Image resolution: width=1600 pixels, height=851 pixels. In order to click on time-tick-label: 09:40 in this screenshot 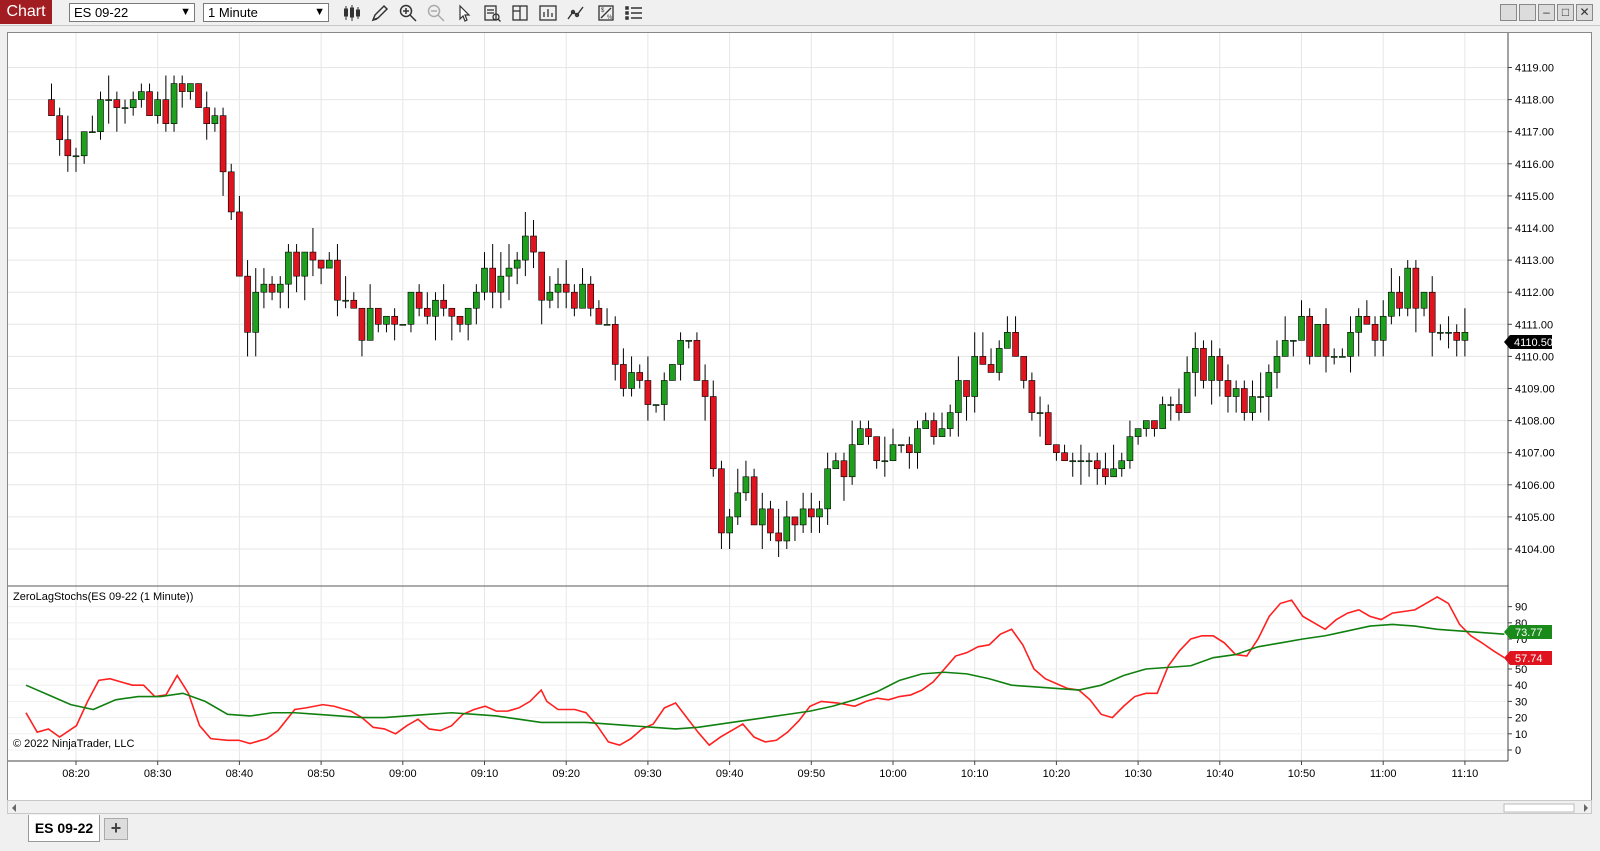, I will do `click(730, 774)`.